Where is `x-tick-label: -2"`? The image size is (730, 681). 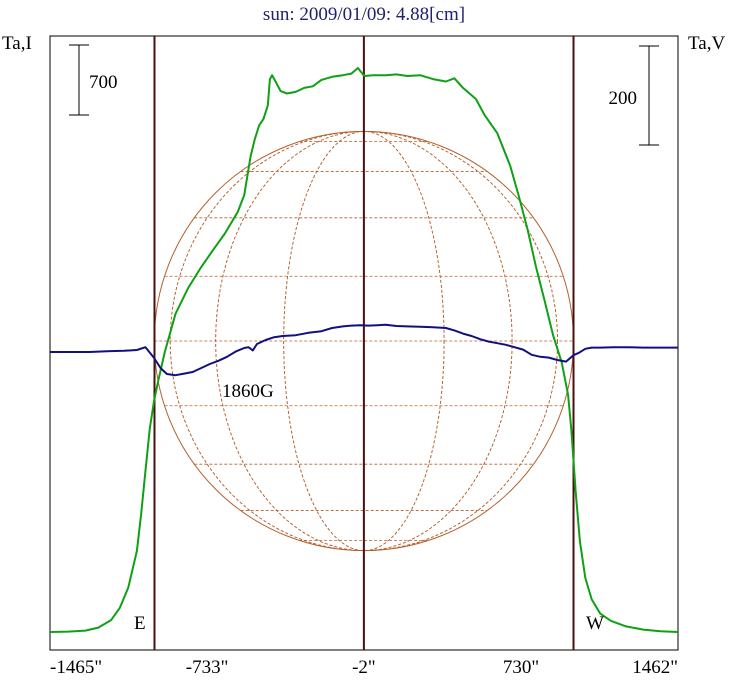
x-tick-label: -2" is located at coordinates (364, 667).